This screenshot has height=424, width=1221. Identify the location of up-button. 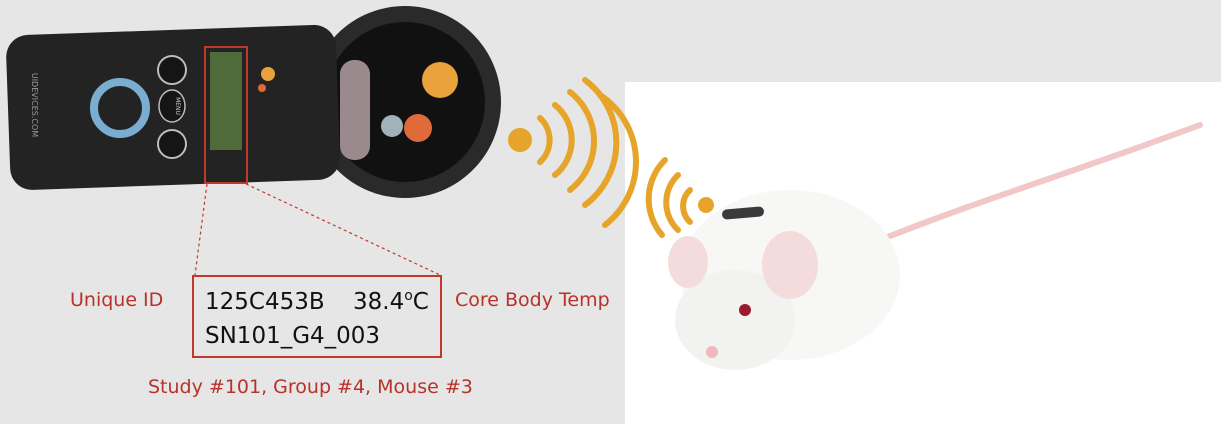
(172, 70).